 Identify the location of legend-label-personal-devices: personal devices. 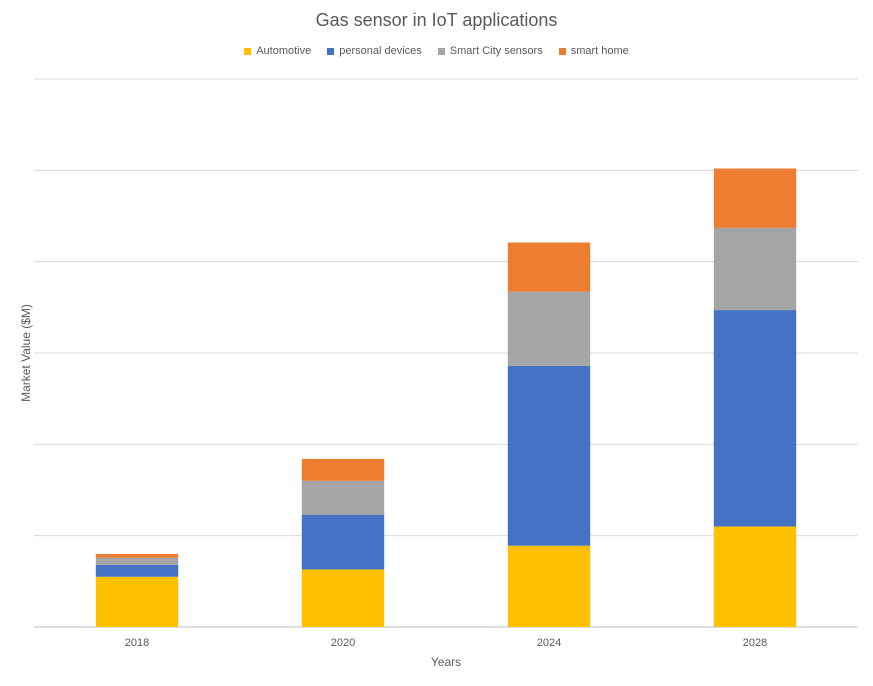
(380, 51).